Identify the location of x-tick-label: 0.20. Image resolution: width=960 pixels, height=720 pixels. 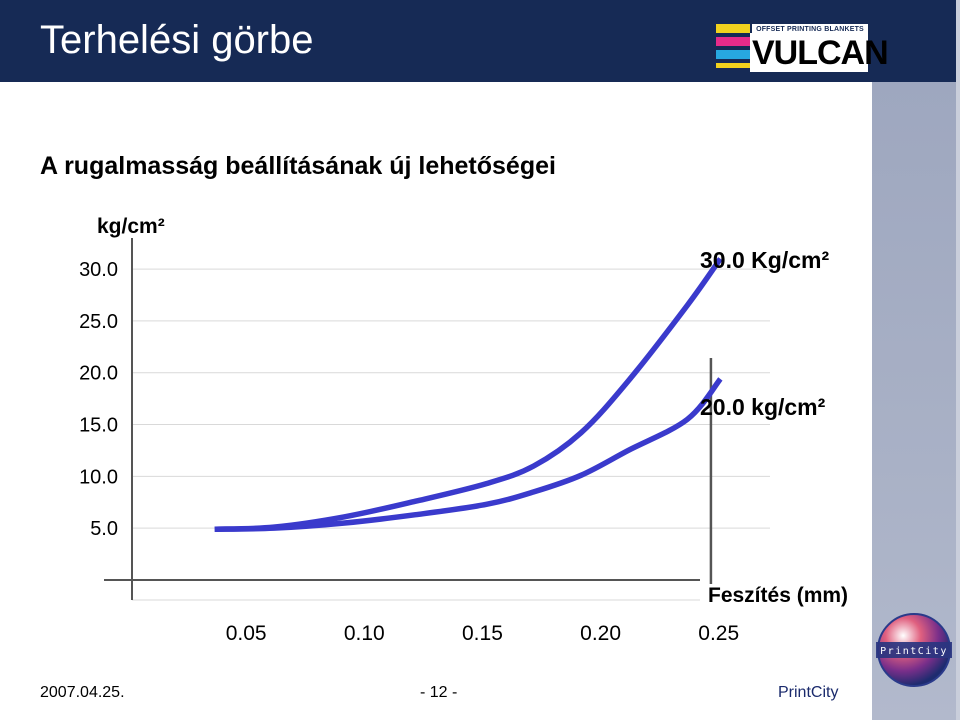
(600, 633).